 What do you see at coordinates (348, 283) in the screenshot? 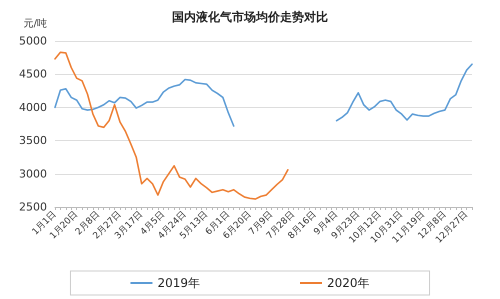
I see `legend-label: 2020年` at bounding box center [348, 283].